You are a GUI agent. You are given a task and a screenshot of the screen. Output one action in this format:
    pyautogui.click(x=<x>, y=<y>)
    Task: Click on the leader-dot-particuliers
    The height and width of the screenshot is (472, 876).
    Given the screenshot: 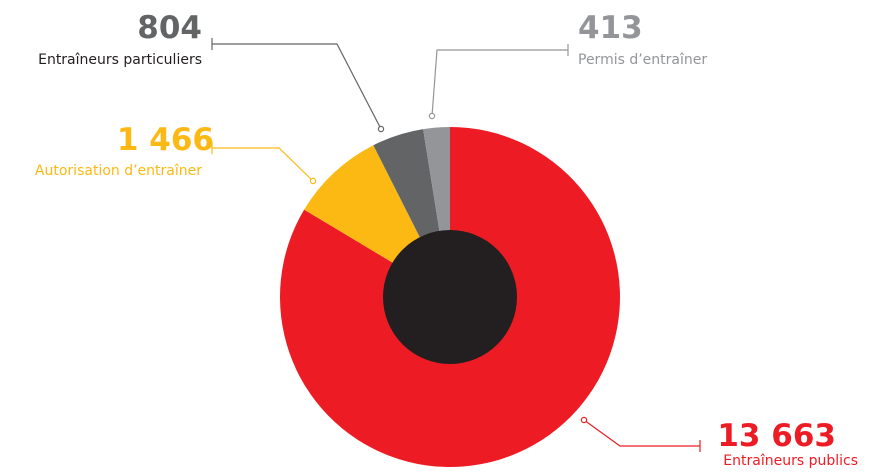 What is the action you would take?
    pyautogui.click(x=381, y=129)
    